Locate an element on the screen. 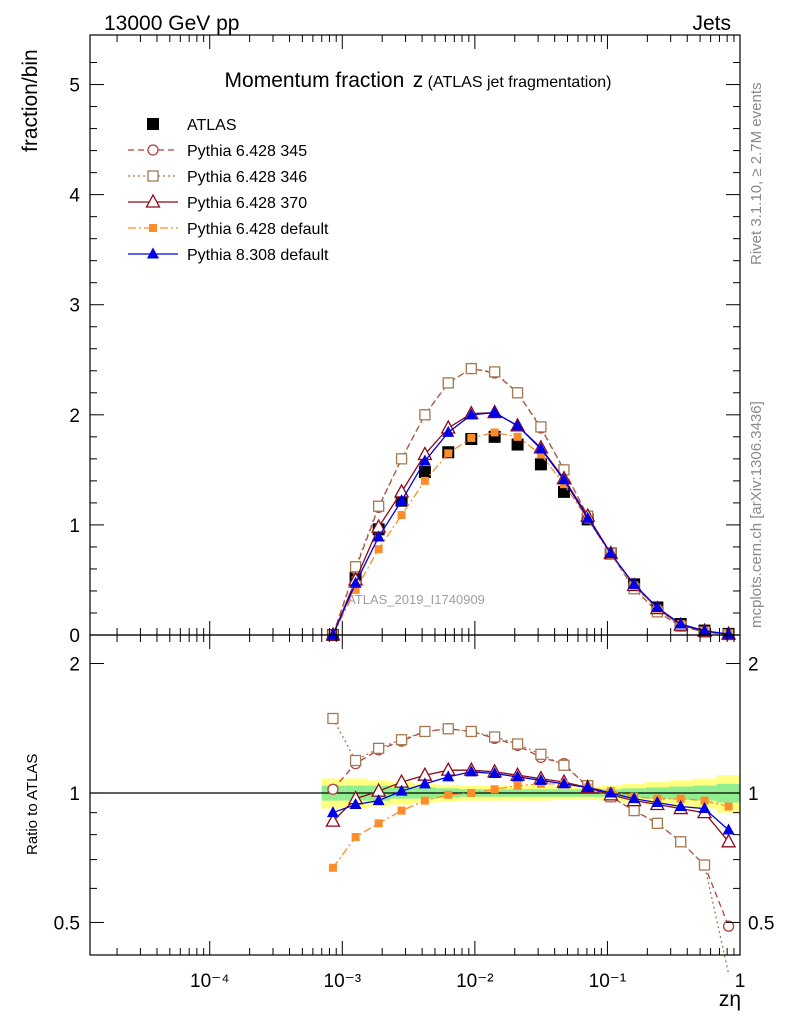 This screenshot has height=1024, width=786. main-series-p6def is located at coordinates (530, 533).